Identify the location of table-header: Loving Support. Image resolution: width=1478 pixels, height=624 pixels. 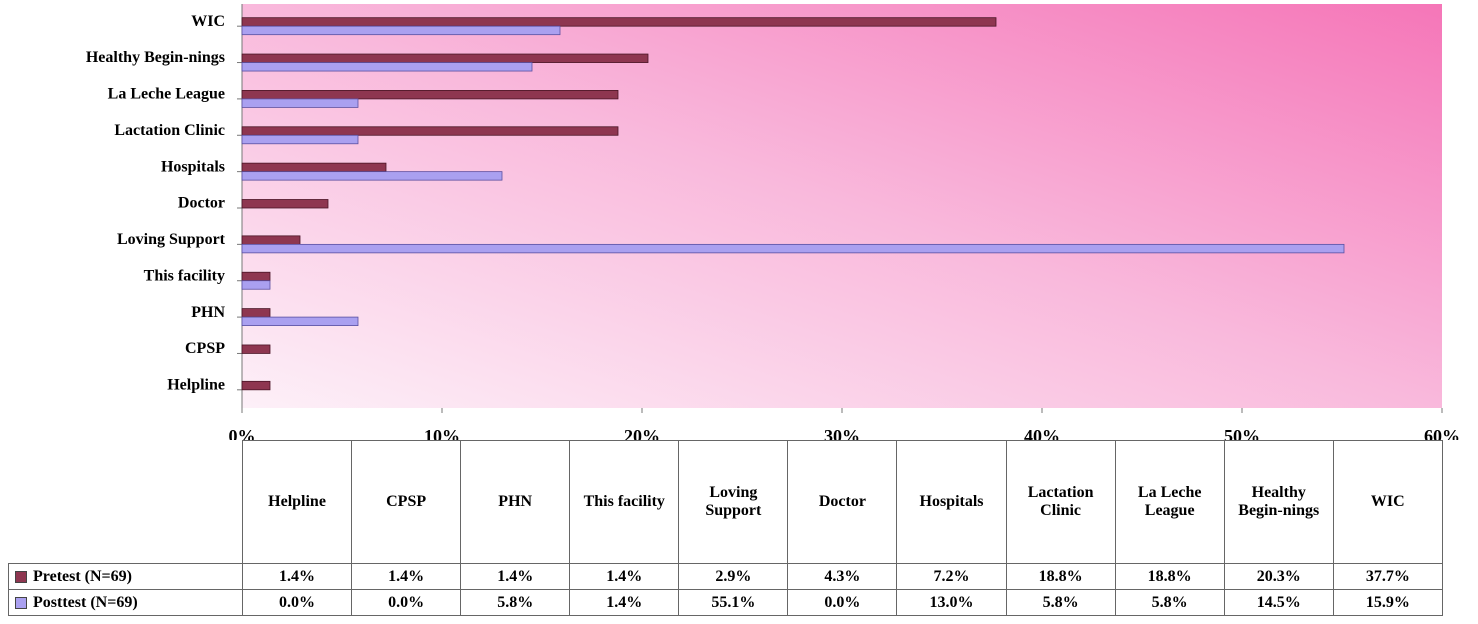
(733, 502).